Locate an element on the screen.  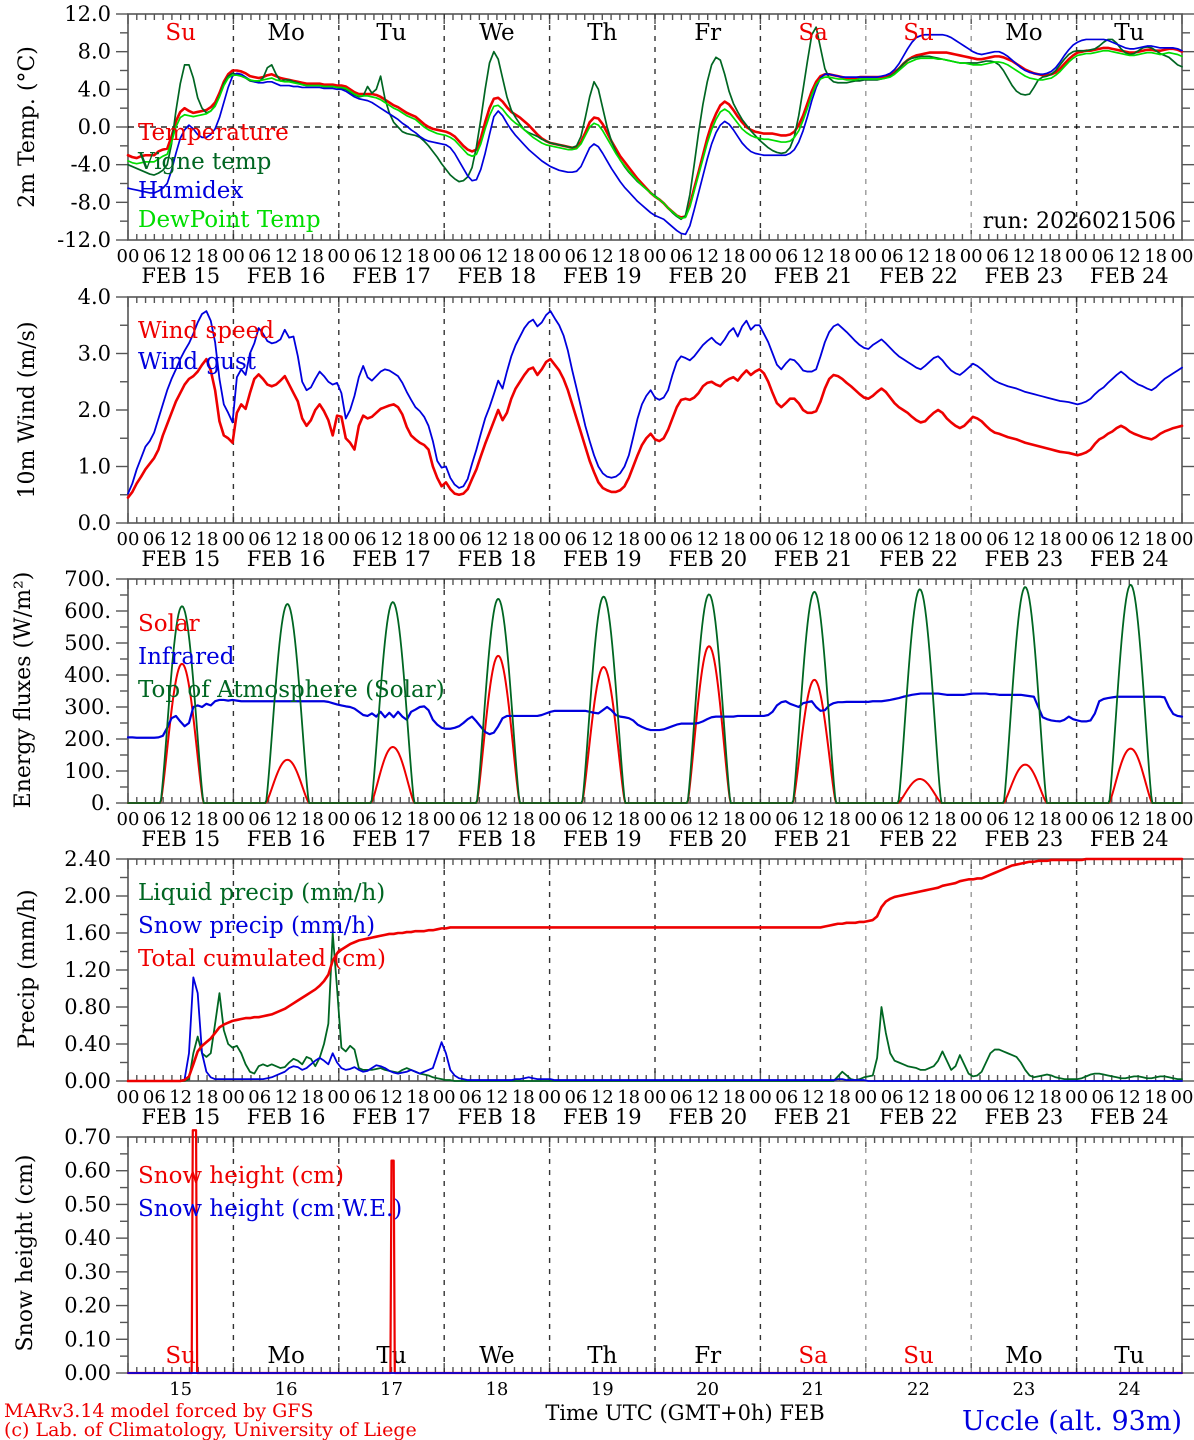
svg-text: FEB 15 is located at coordinates (180, 1117).